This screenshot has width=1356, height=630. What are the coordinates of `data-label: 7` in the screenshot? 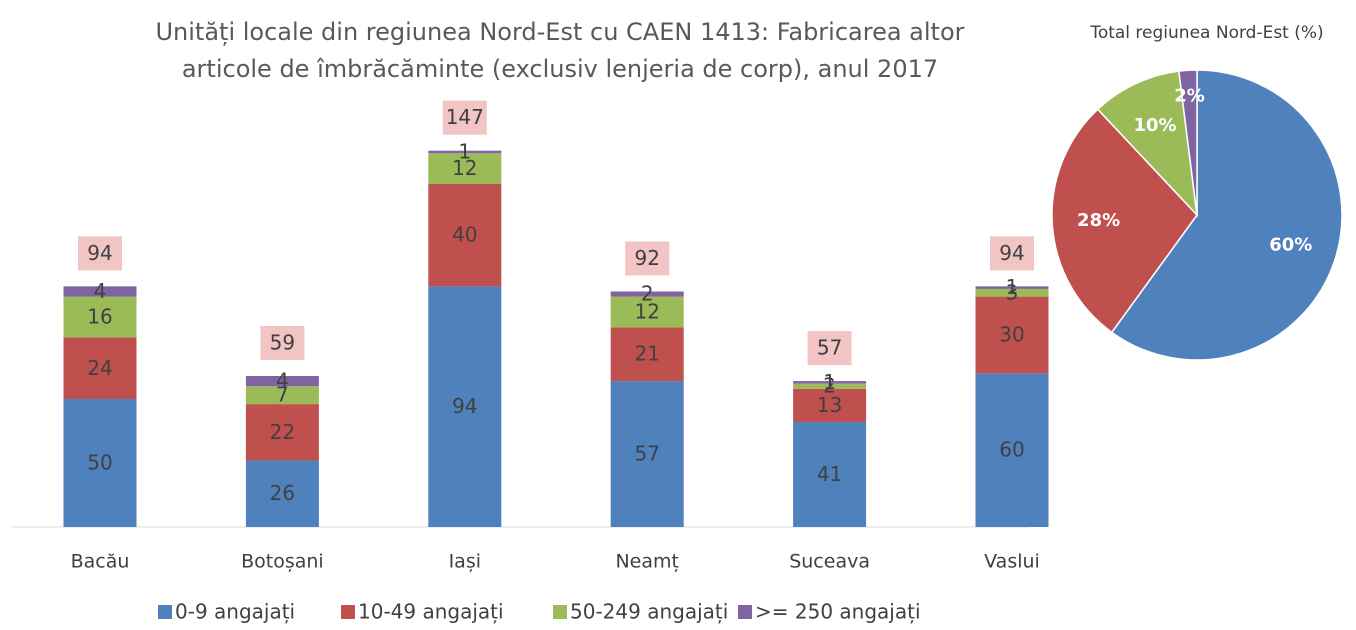 It's located at (282, 395).